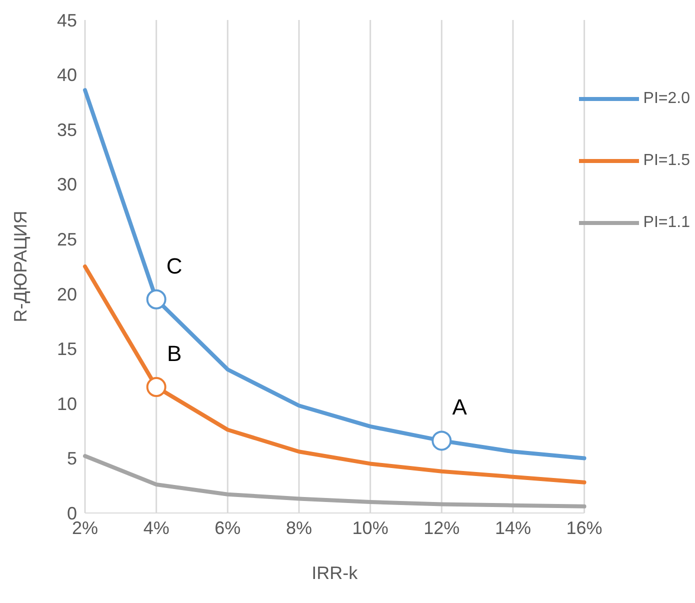 Image resolution: width=695 pixels, height=603 pixels. What do you see at coordinates (66, 20) in the screenshot?
I see `y-tick-label: 45` at bounding box center [66, 20].